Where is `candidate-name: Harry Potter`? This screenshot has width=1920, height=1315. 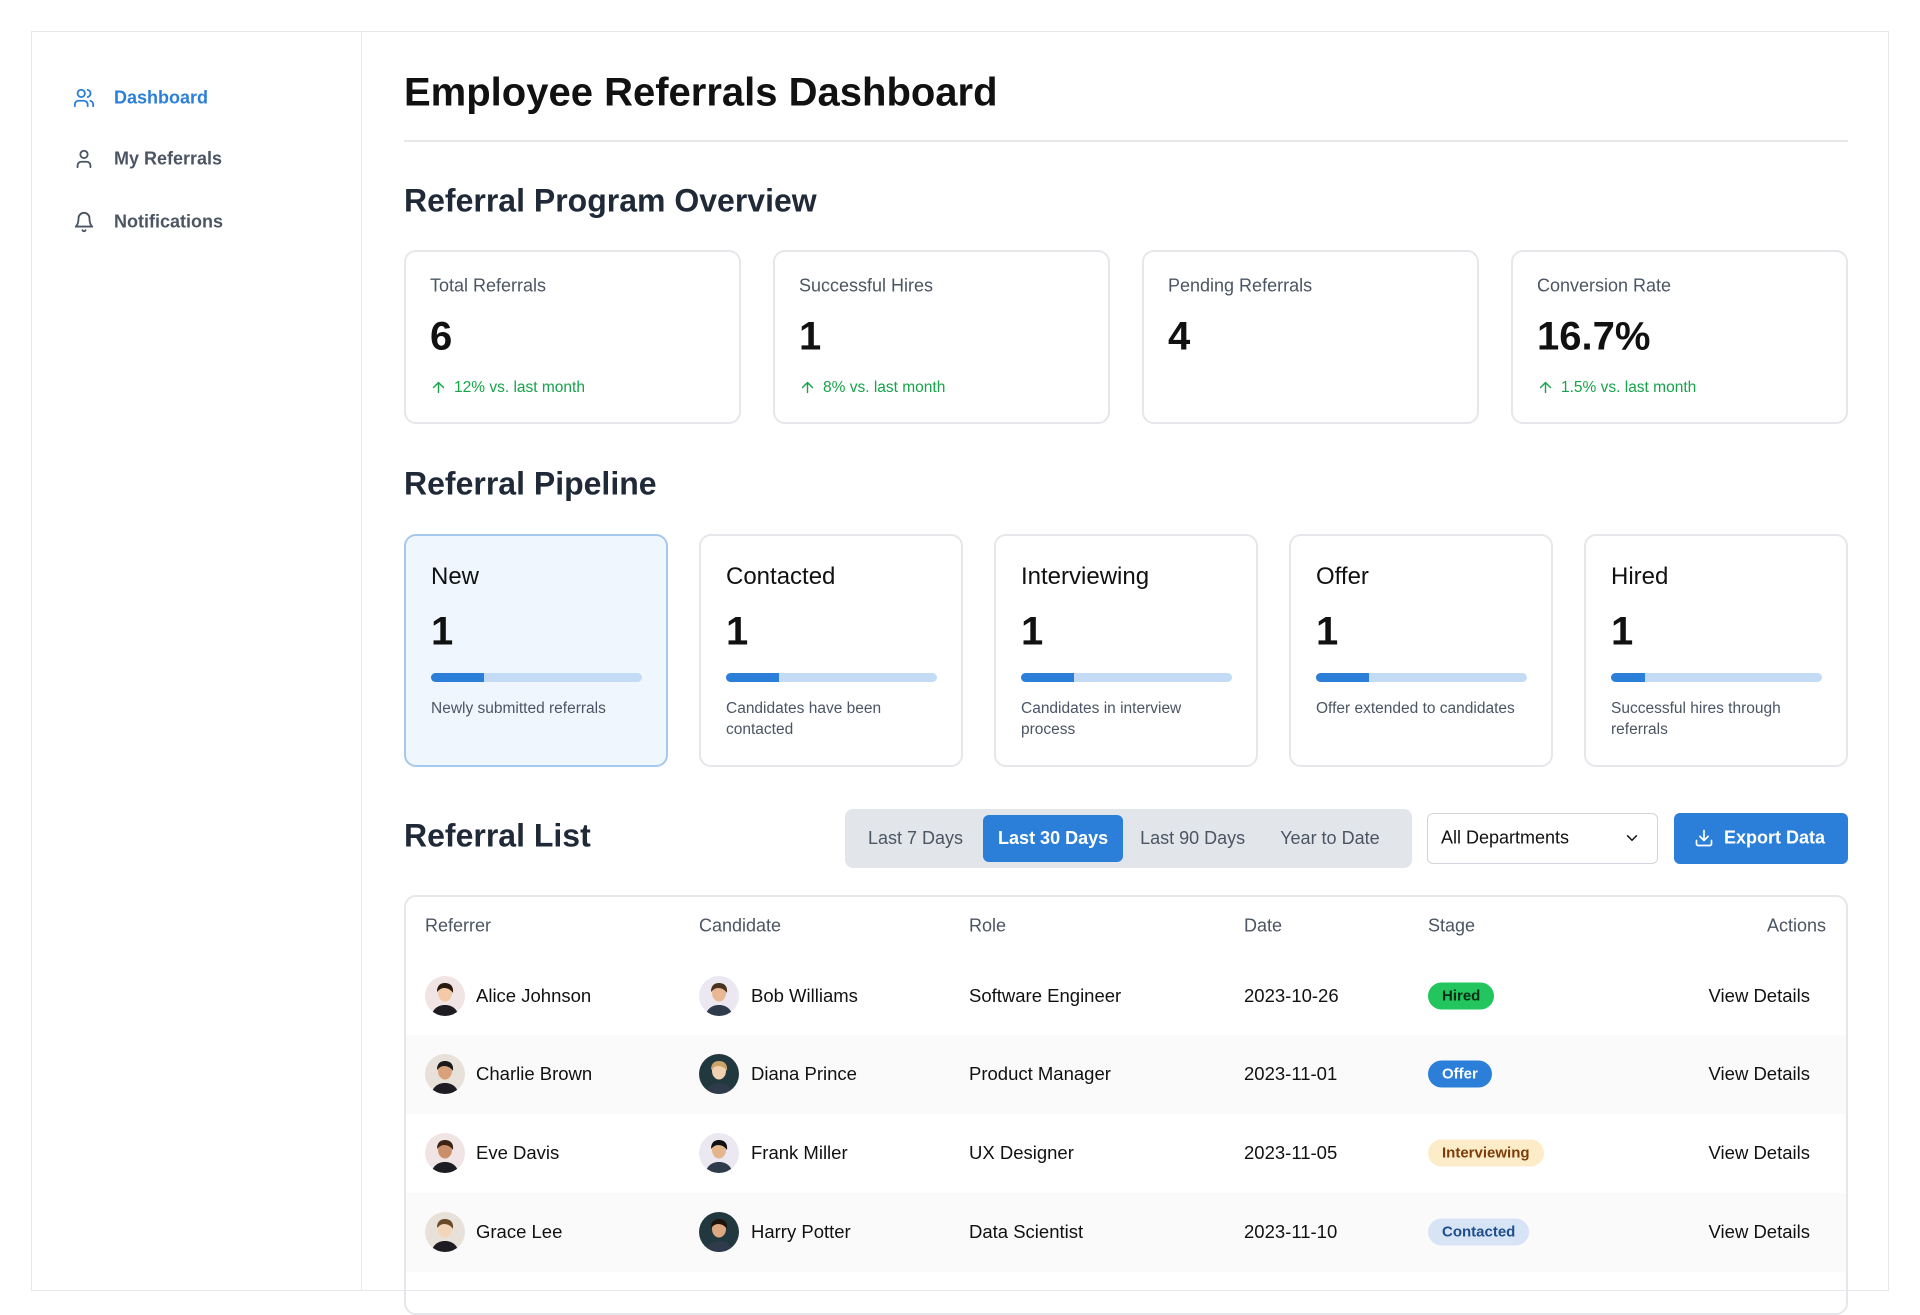 candidate-name: Harry Potter is located at coordinates (801, 1231).